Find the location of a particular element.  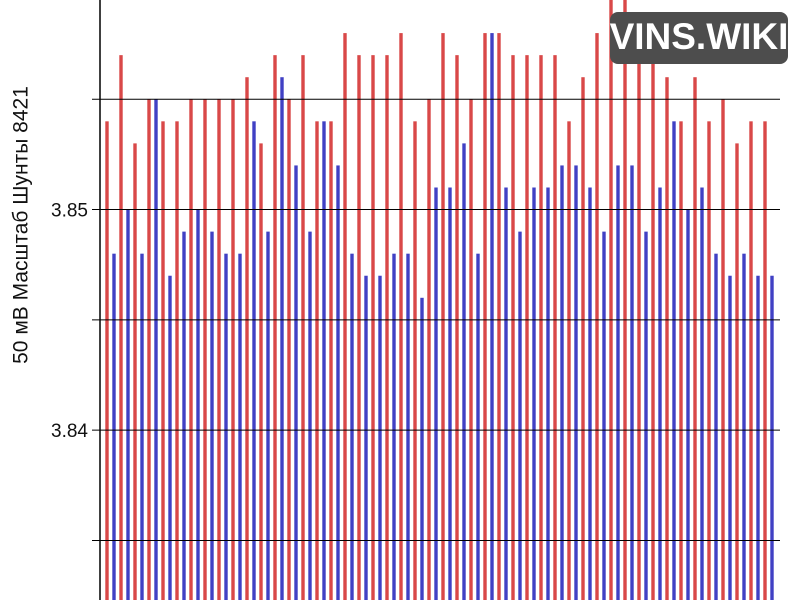

watermark: VINS.WIKI is located at coordinates (699, 36).